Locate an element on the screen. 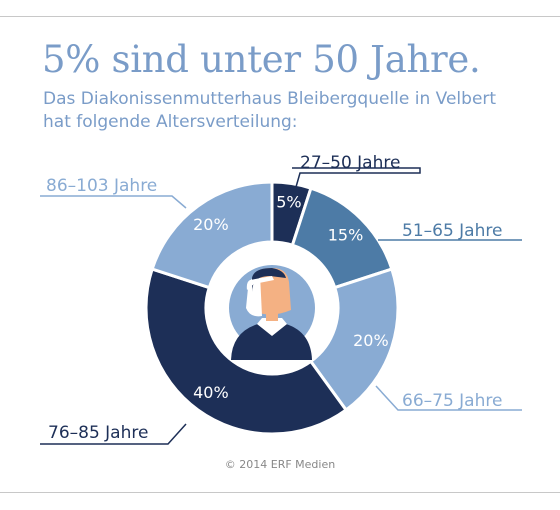  slice-value-label: 15% is located at coordinates (346, 234).